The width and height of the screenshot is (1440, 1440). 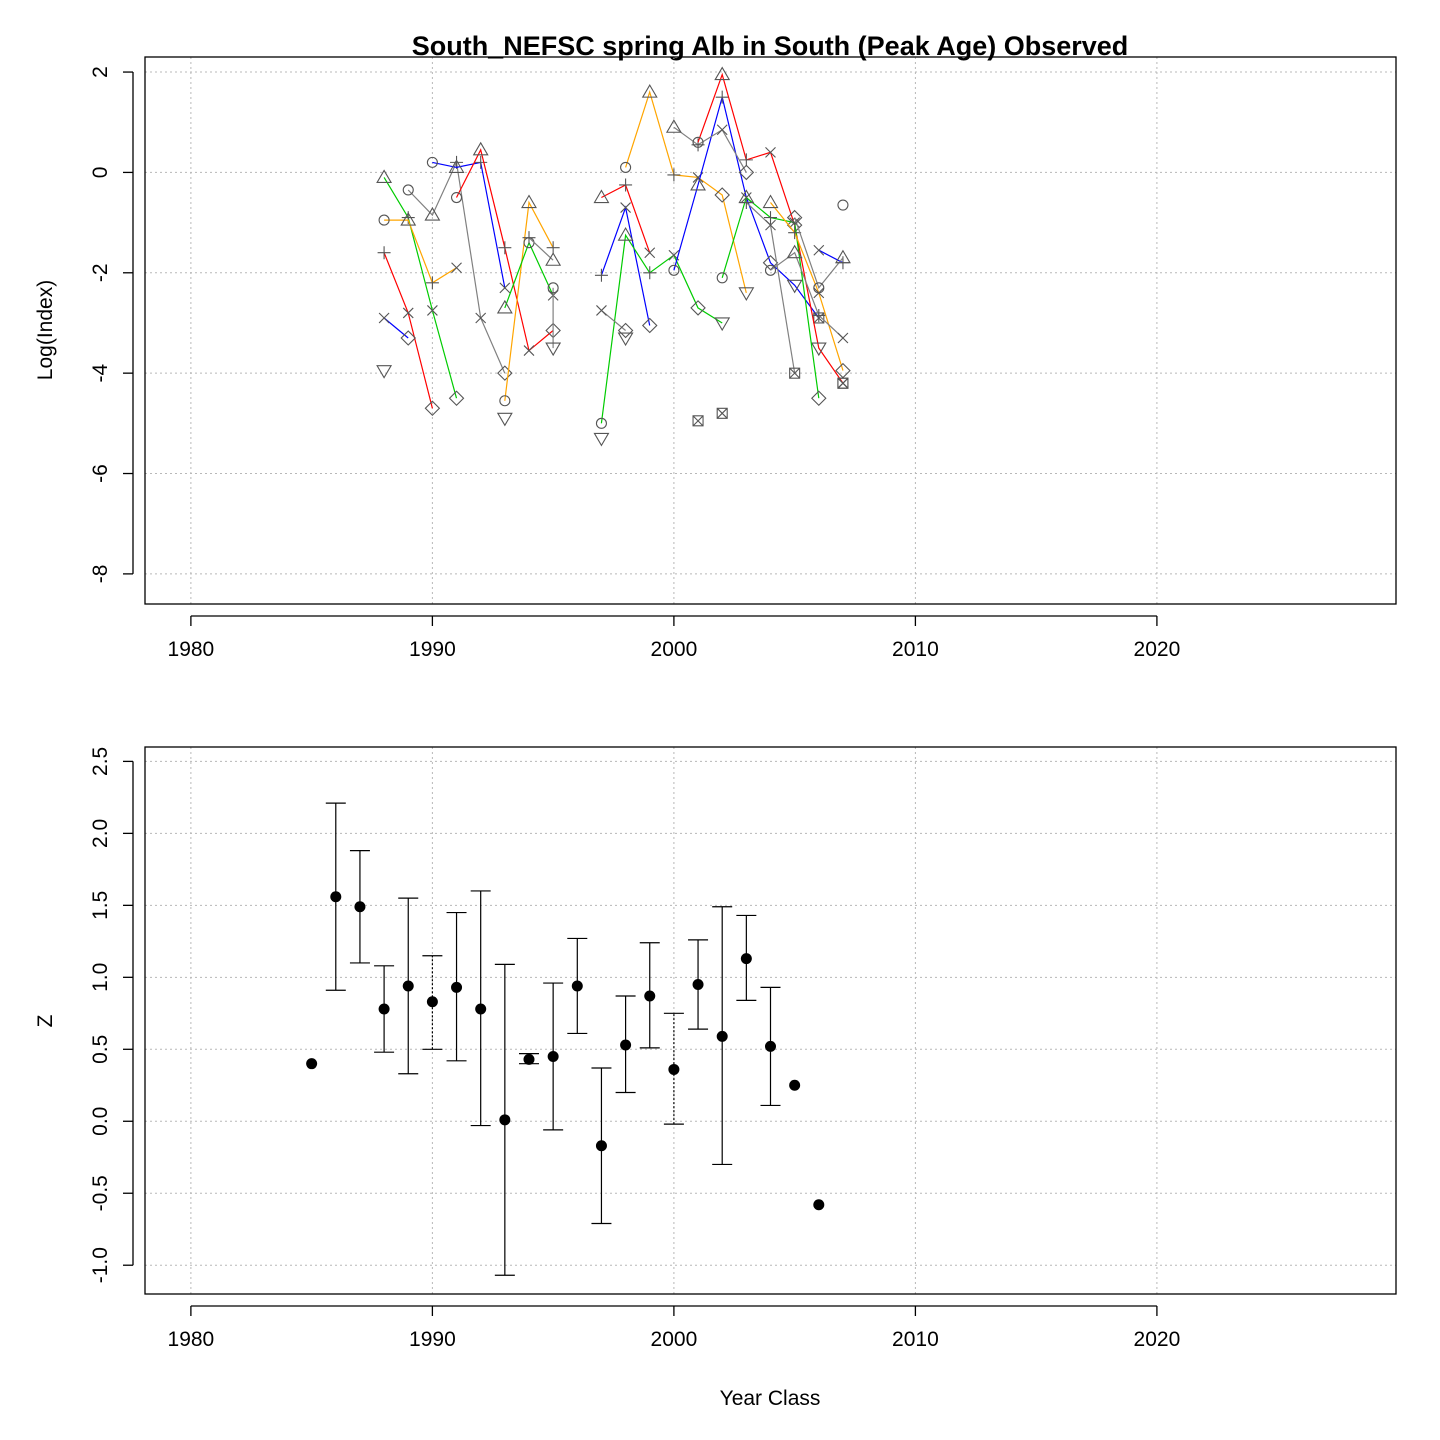 I want to click on x-tick-label: 2000, so click(x=674, y=649).